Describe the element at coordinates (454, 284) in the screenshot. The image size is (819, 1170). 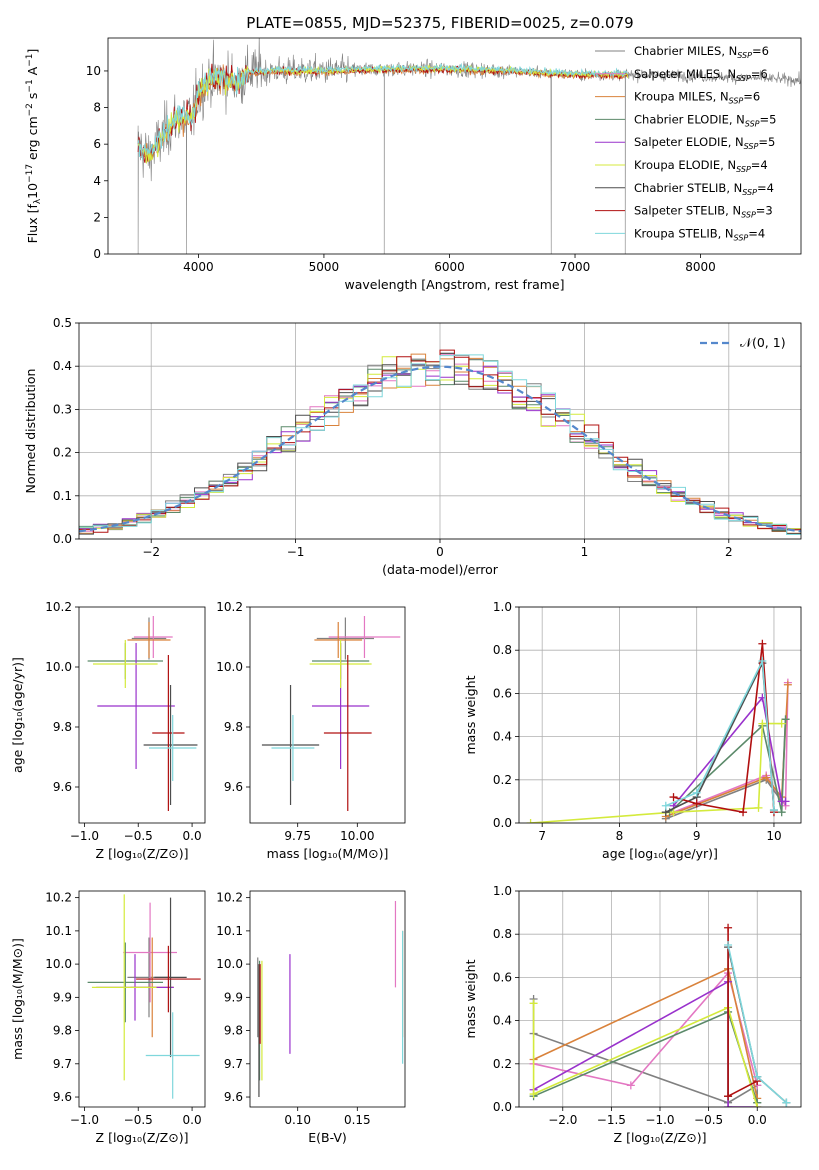
I see `x-axis-label: wavelength [Angstrom, rest frame]` at that location.